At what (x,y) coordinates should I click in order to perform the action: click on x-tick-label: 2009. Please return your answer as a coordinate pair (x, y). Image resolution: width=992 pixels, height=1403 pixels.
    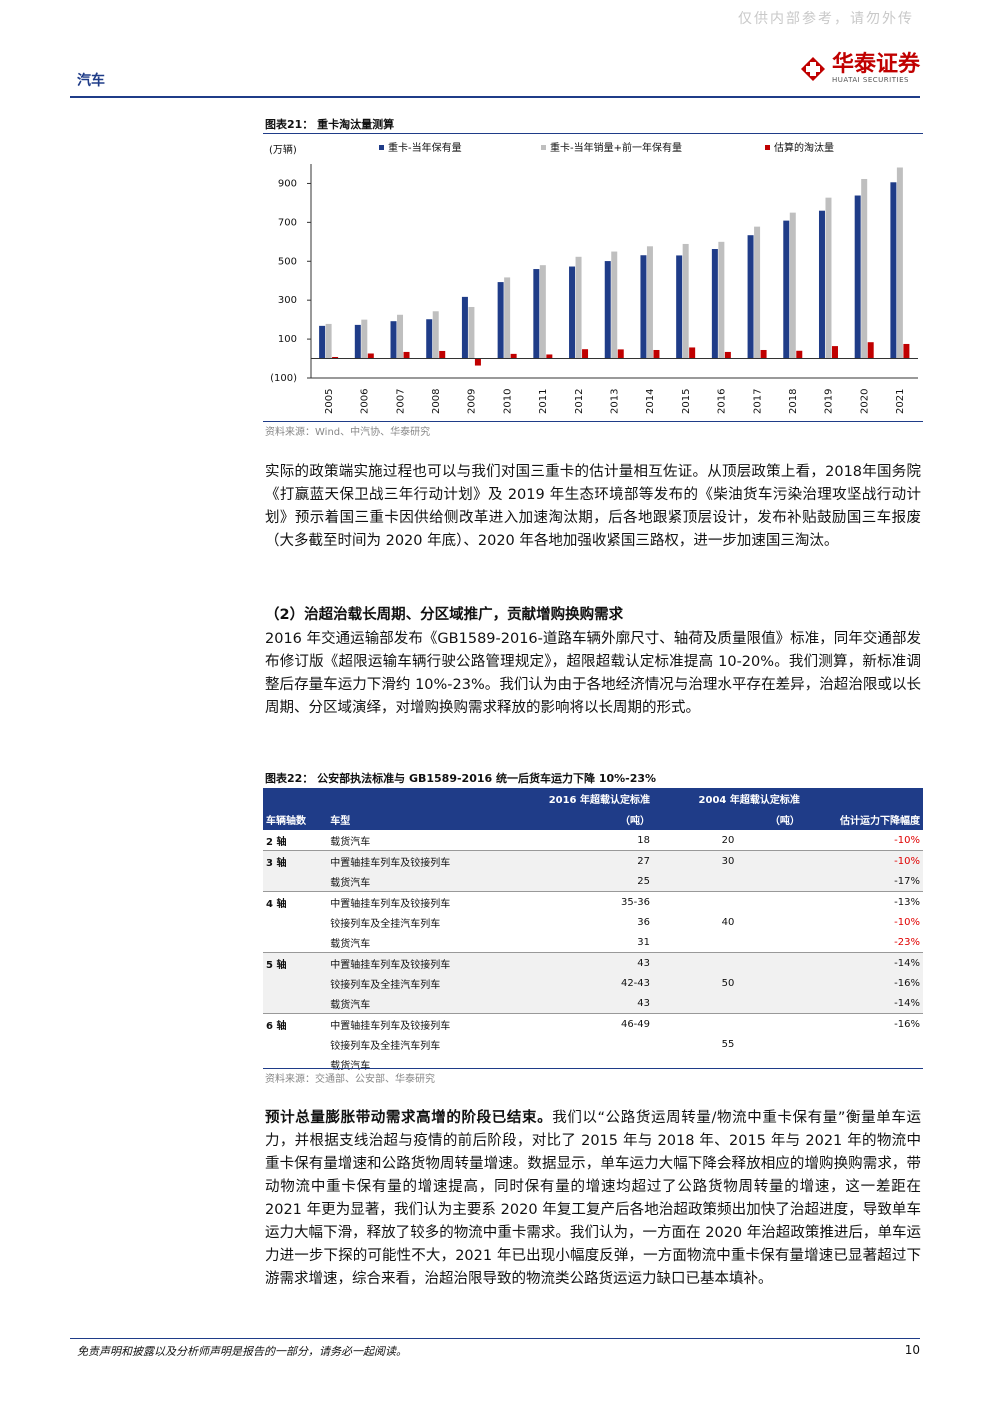
    Looking at the image, I should click on (472, 401).